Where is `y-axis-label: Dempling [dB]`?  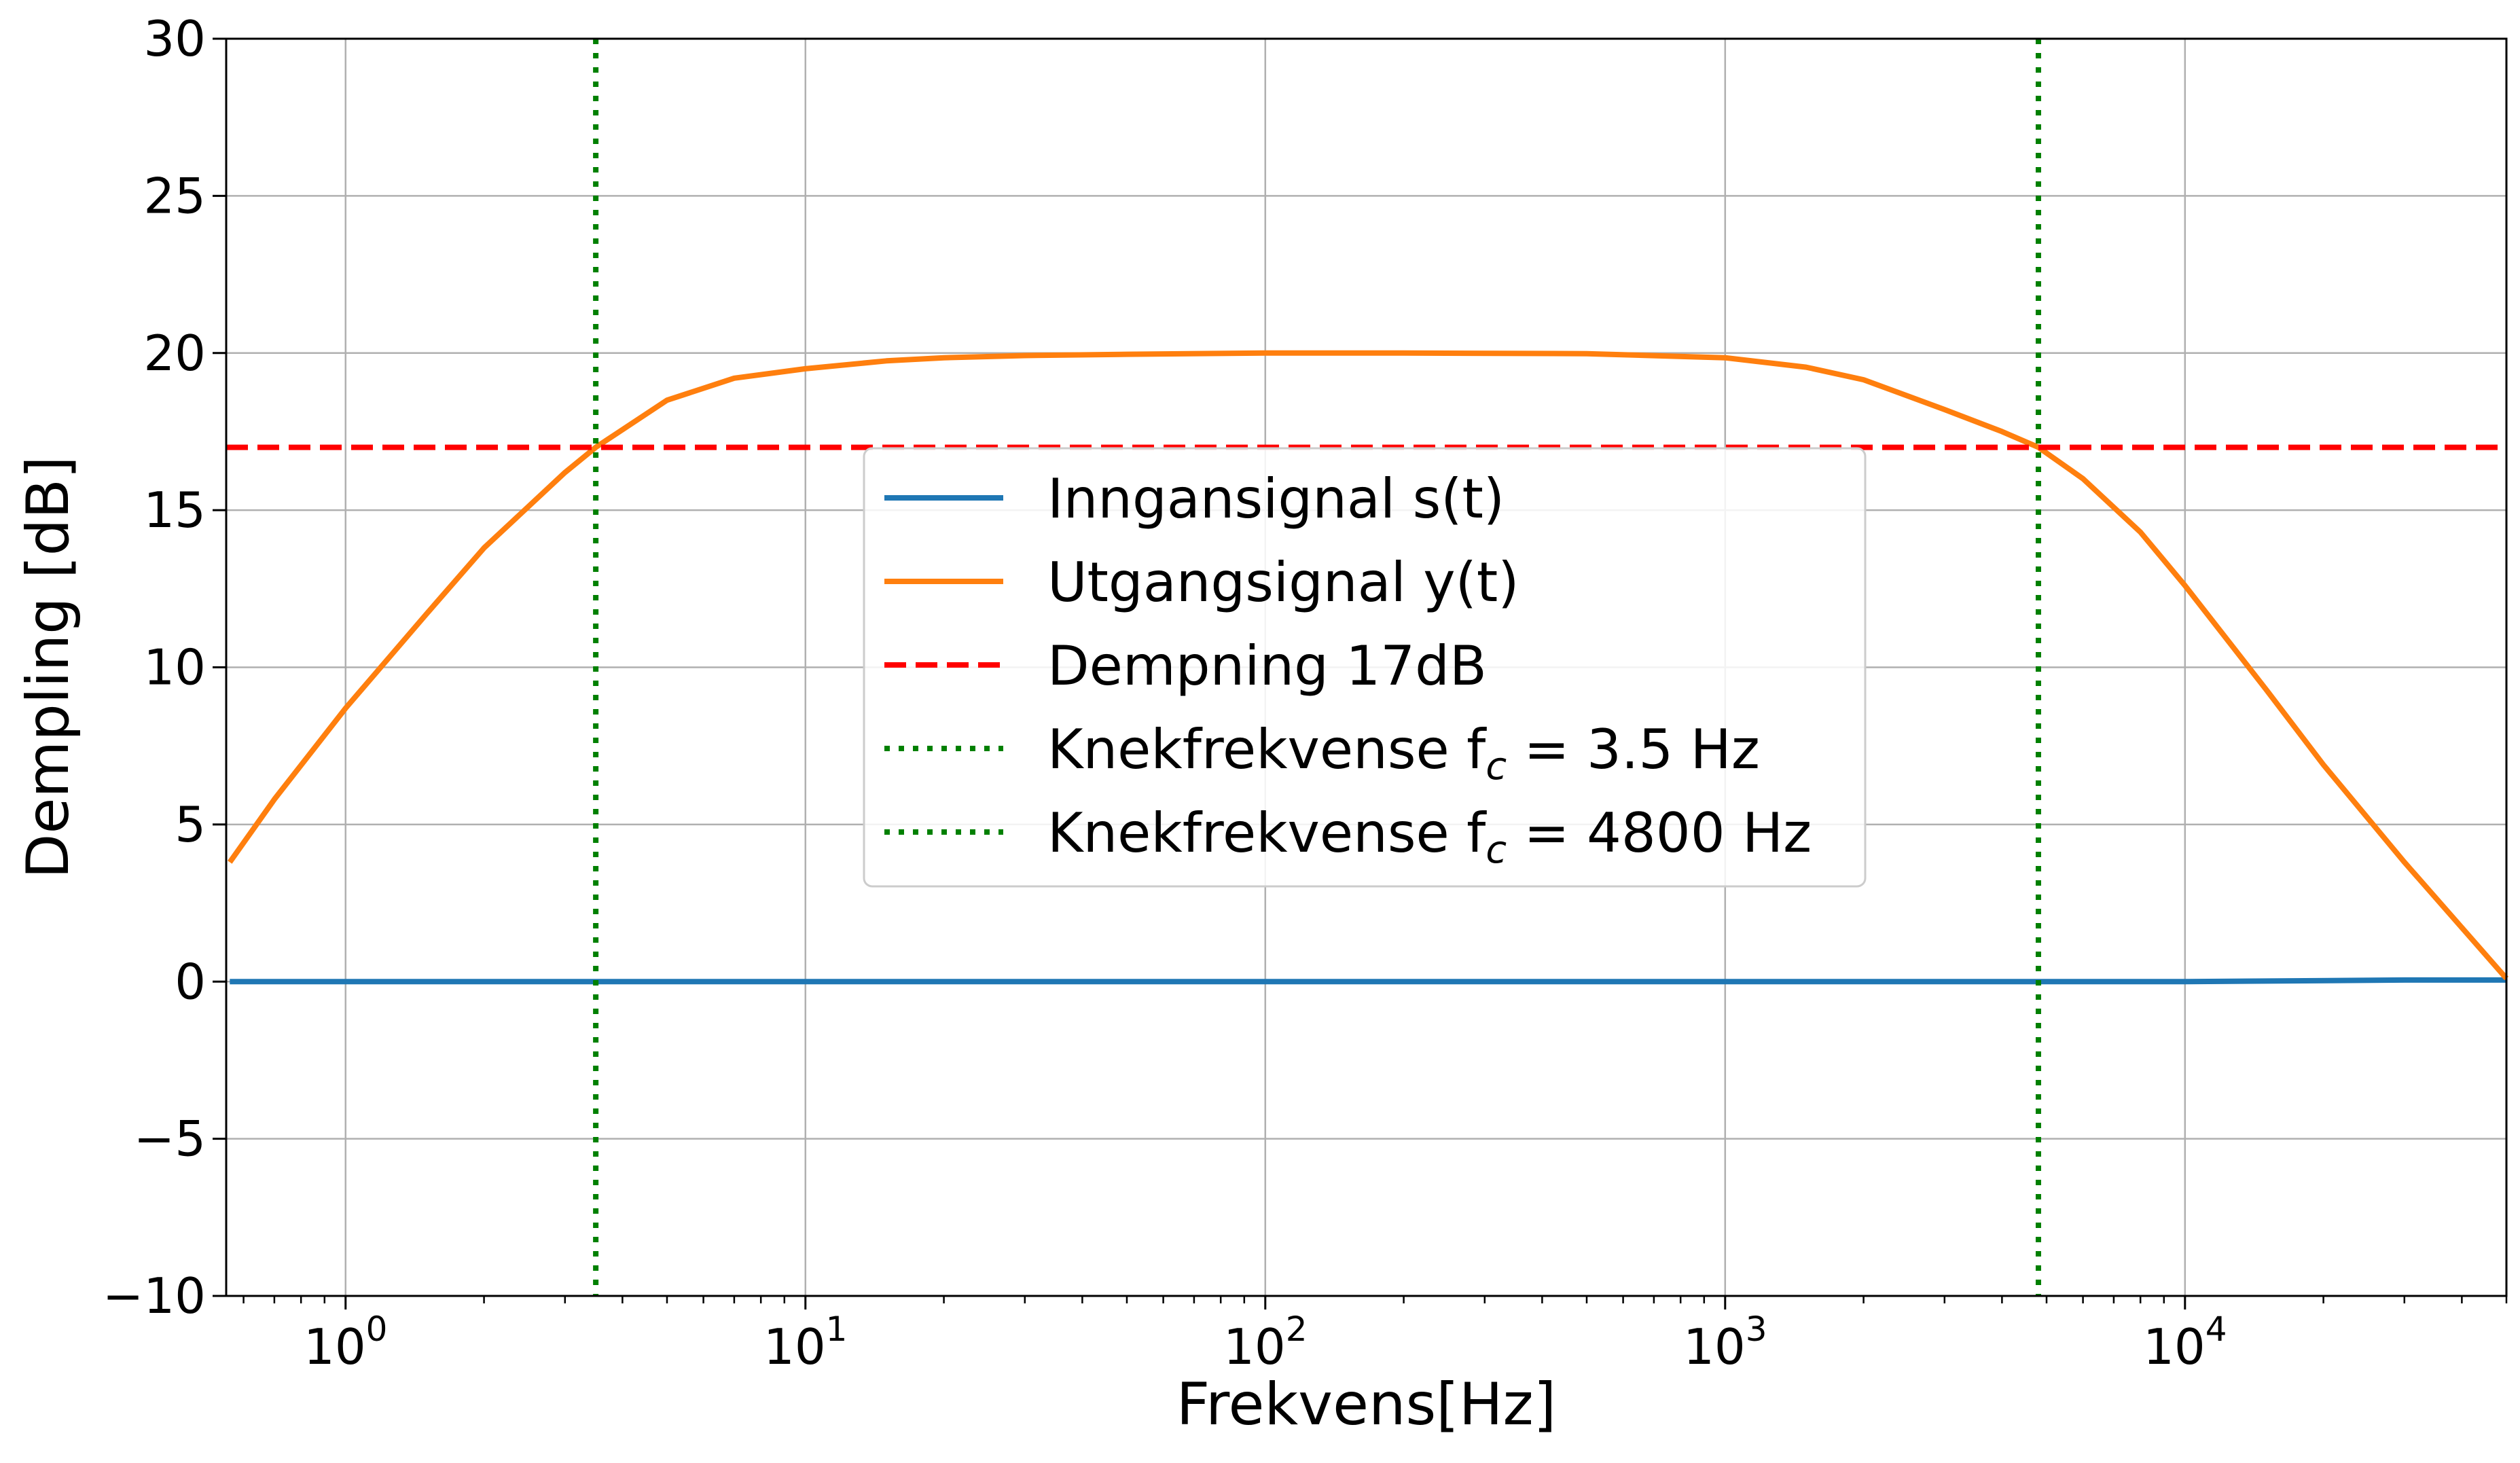 y-axis-label: Dempling [dB] is located at coordinates (48, 667).